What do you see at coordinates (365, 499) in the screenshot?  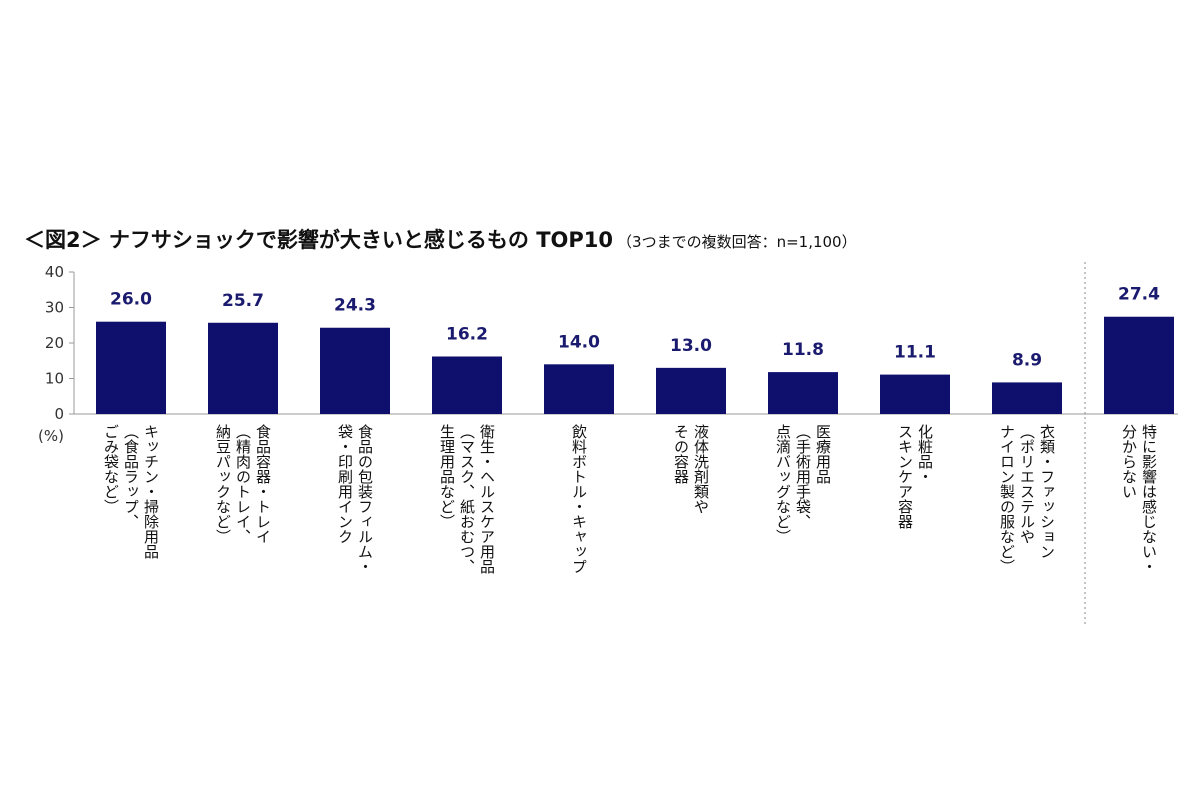 I see `category-label-2-0: 食品の包装フィルム・` at bounding box center [365, 499].